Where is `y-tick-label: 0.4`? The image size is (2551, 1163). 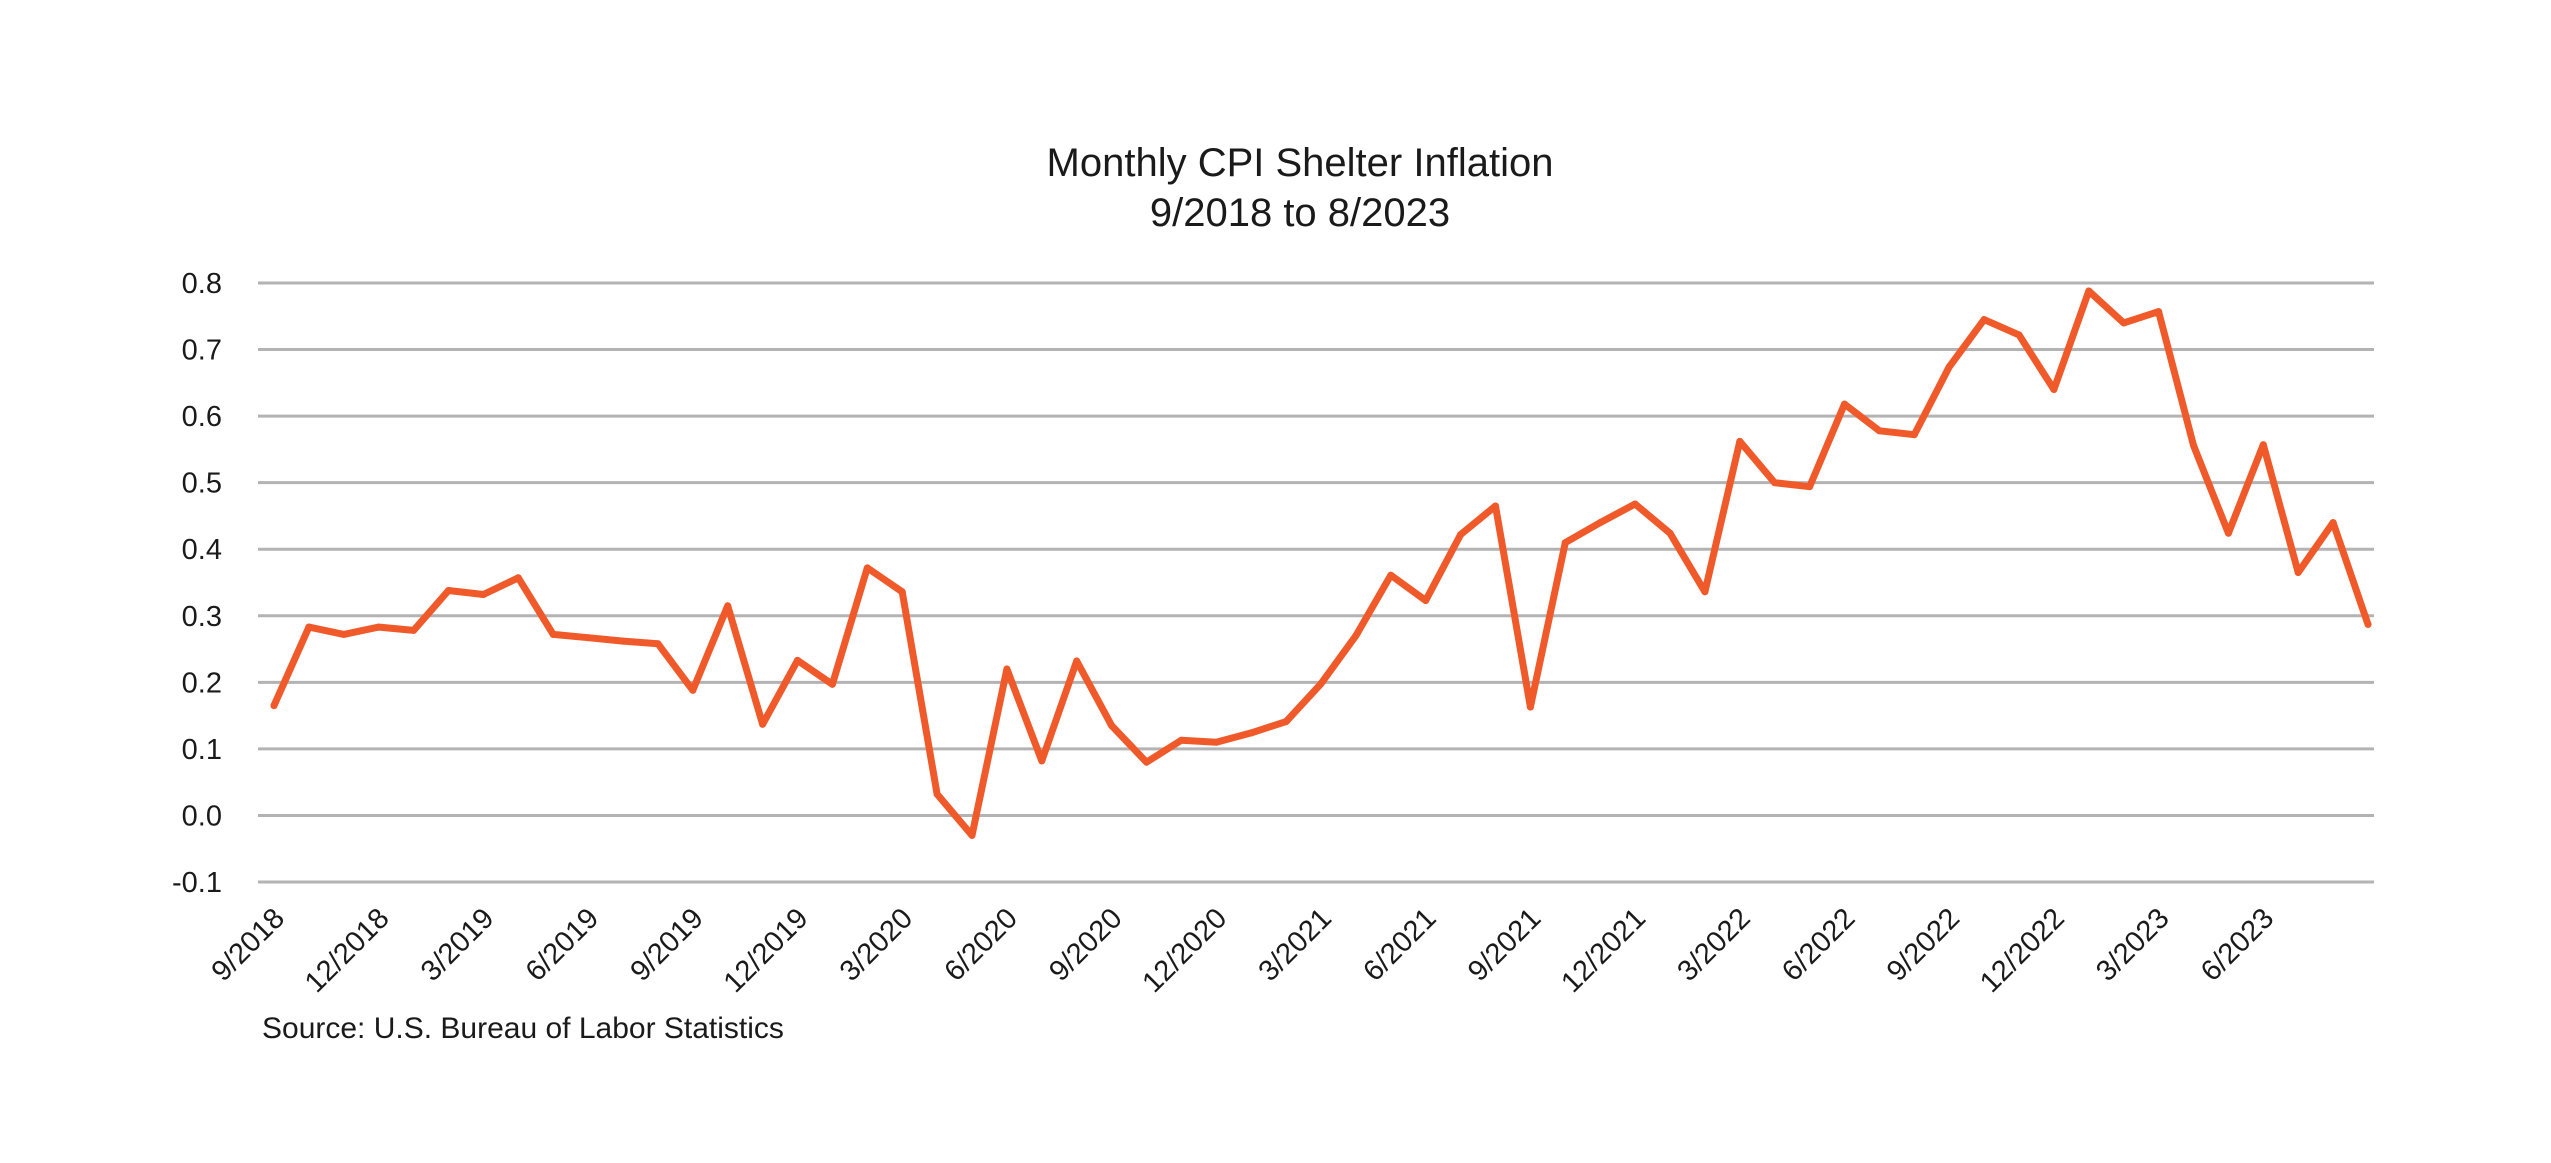
y-tick-label: 0.4 is located at coordinates (202, 550).